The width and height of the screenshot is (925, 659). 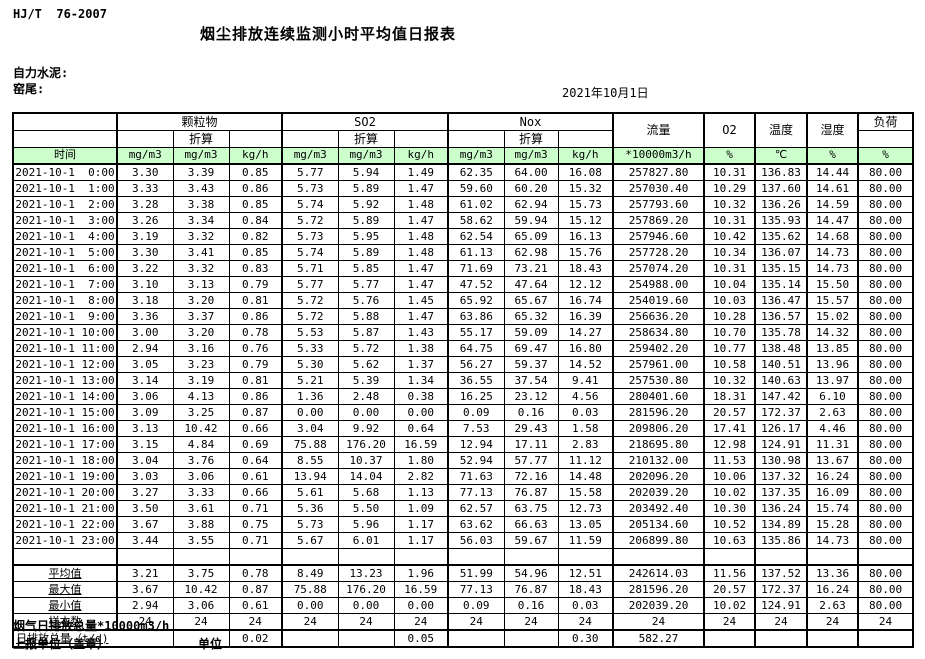 What do you see at coordinates (201, 412) in the screenshot?
I see `value-cell: 3.25` at bounding box center [201, 412].